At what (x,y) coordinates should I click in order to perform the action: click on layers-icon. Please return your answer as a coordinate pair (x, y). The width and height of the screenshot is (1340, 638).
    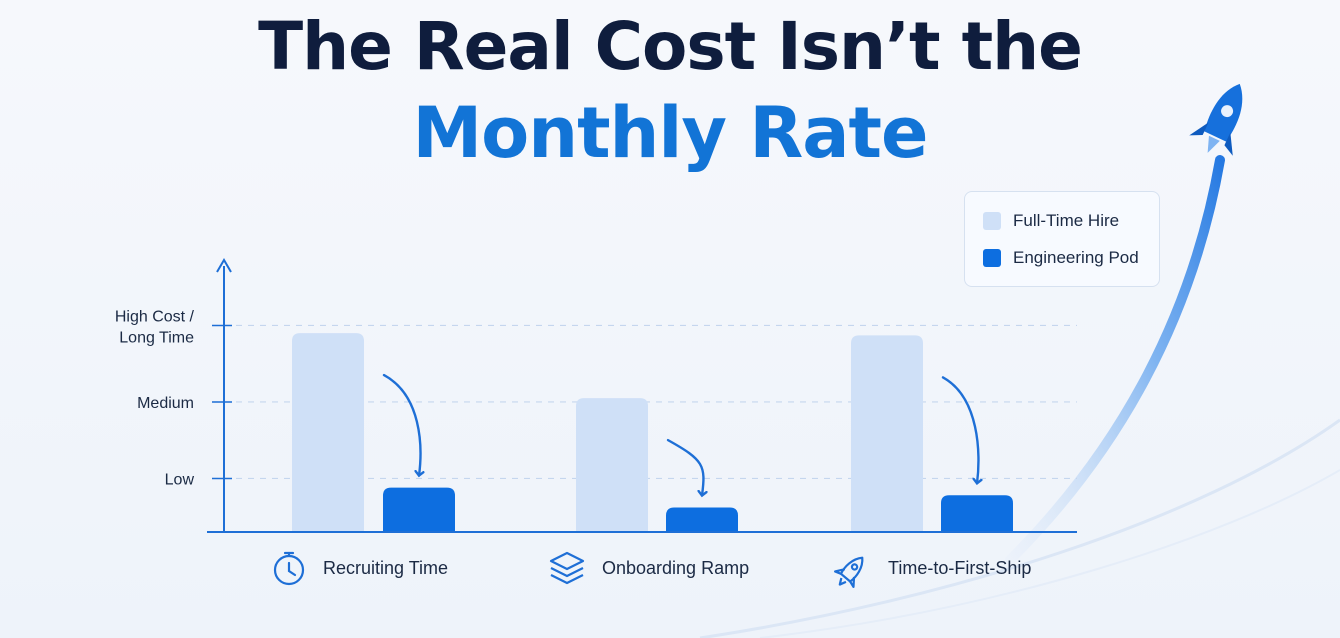
    Looking at the image, I should click on (567, 568).